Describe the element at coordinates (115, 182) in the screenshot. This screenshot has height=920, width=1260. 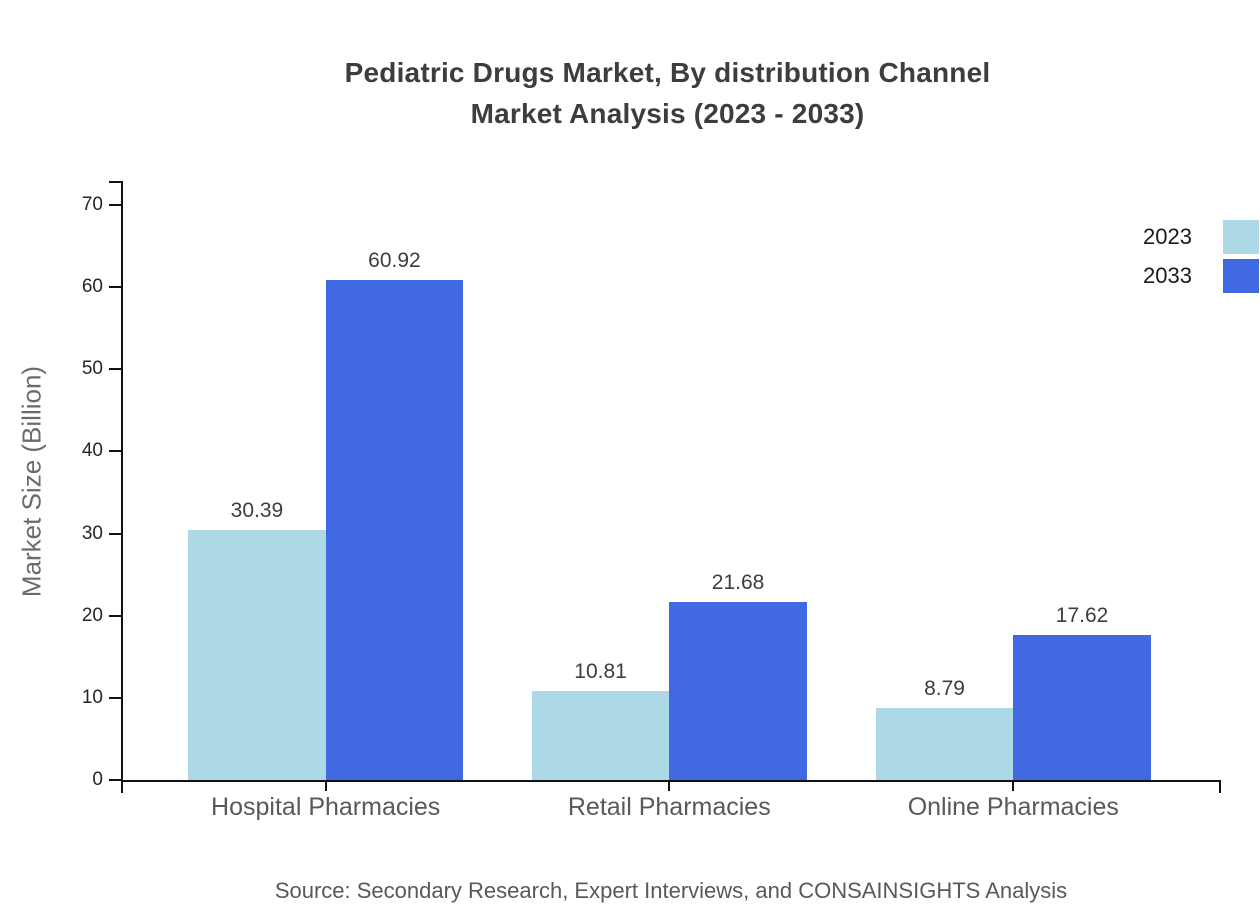
I see `y-axis-top-cap` at that location.